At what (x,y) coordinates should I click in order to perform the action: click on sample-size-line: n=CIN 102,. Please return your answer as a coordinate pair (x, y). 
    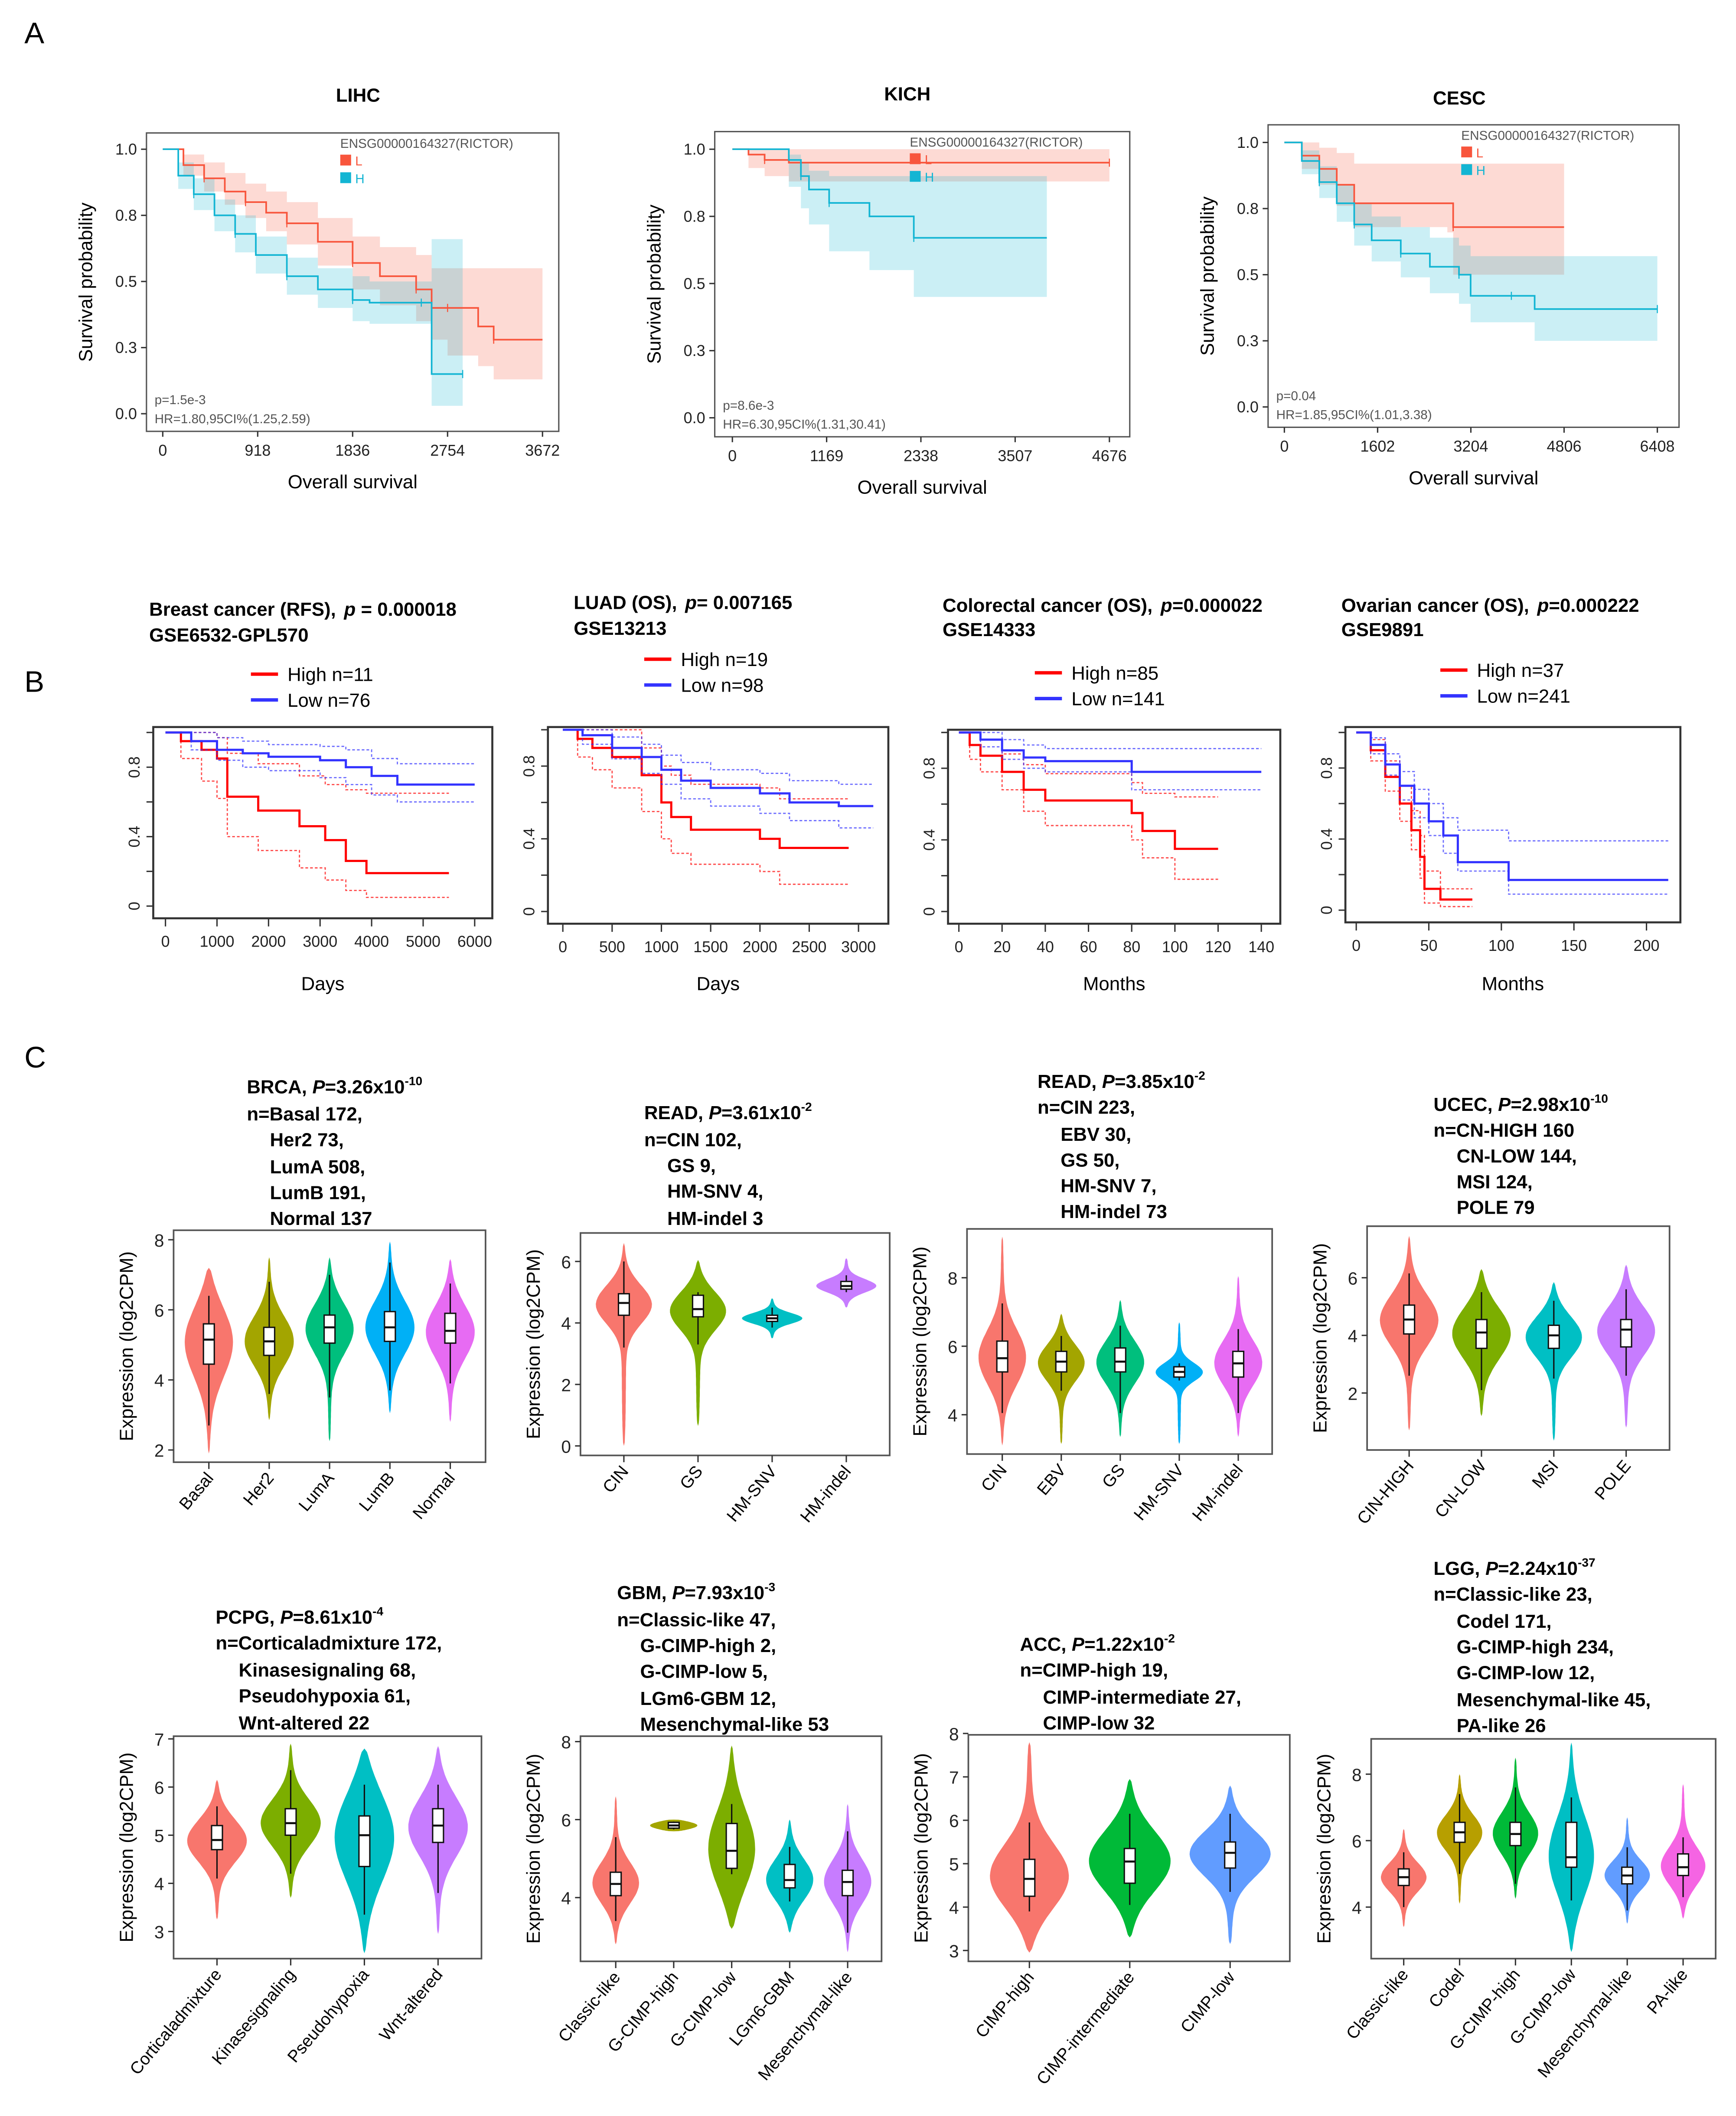
    Looking at the image, I should click on (693, 1139).